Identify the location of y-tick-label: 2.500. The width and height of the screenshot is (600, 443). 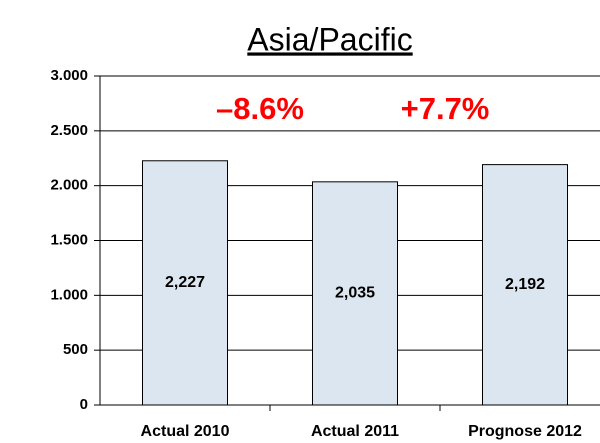
(69, 130).